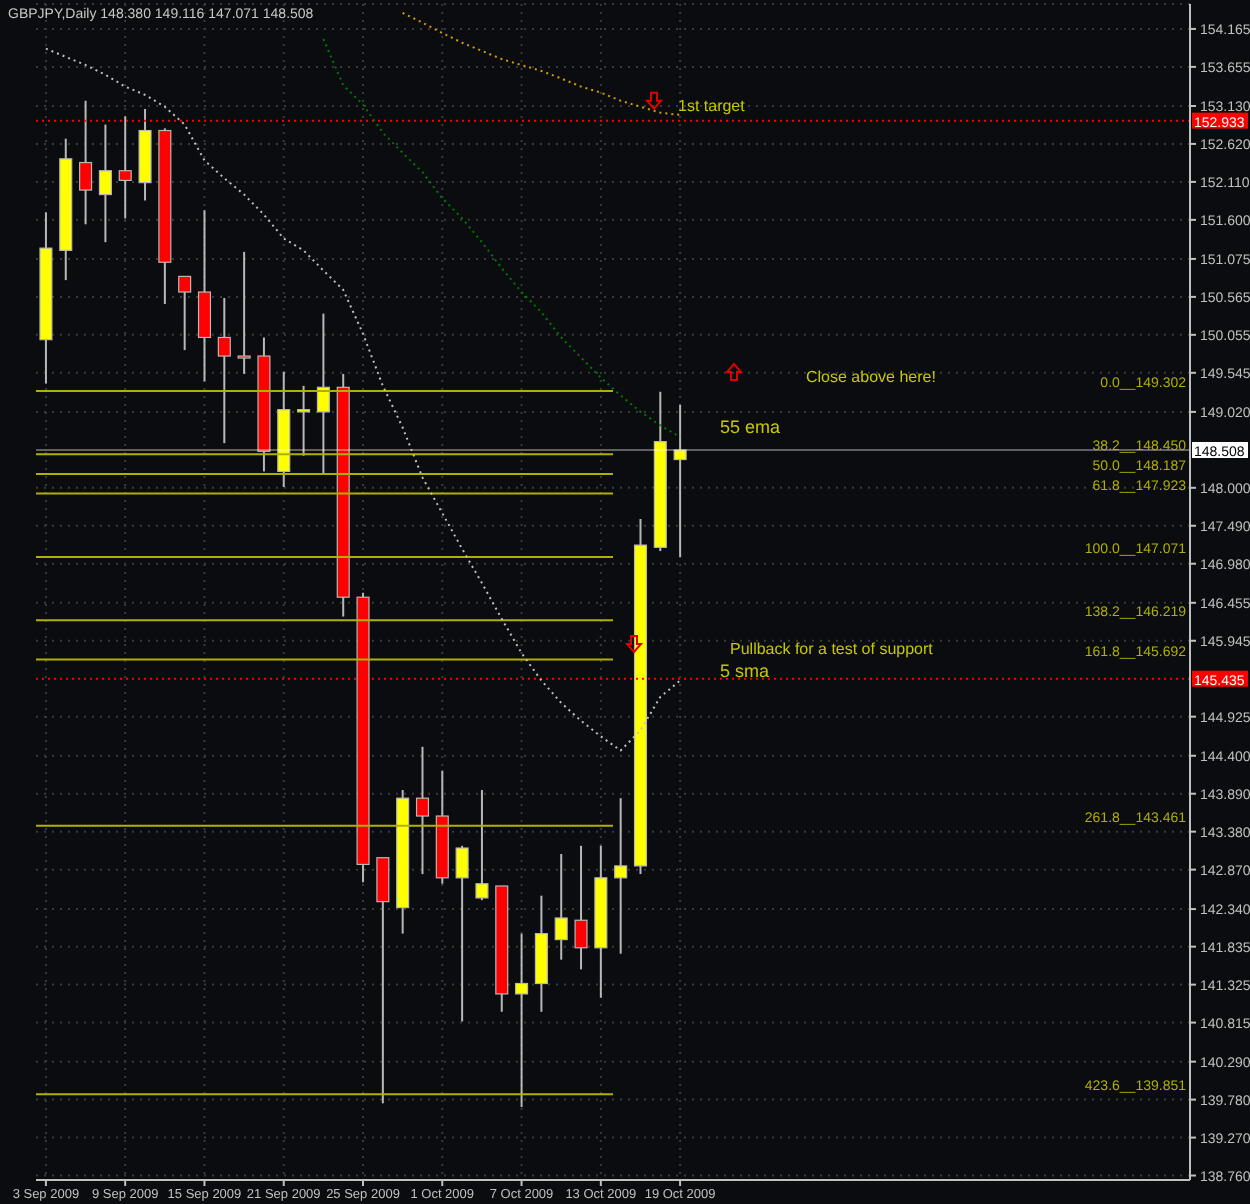 The width and height of the screenshot is (1250, 1204). I want to click on text: 55 ema, so click(750, 427).